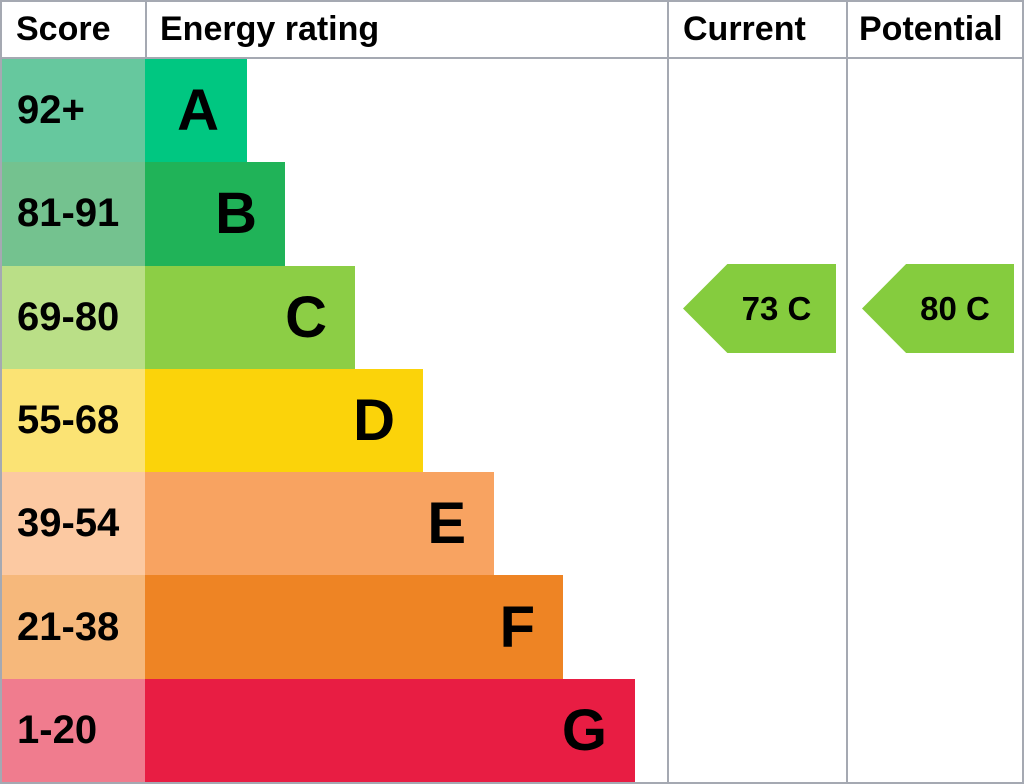  What do you see at coordinates (284, 420) in the screenshot?
I see `rating-bar-d: D` at bounding box center [284, 420].